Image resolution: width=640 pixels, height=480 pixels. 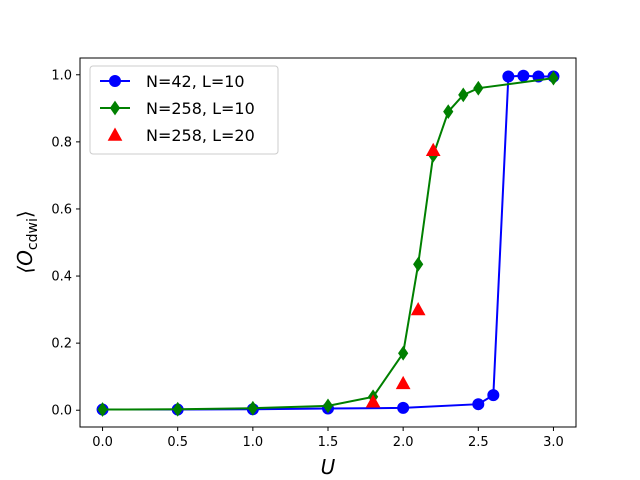 I want to click on y-tick-label: 0.2, so click(x=61, y=344).